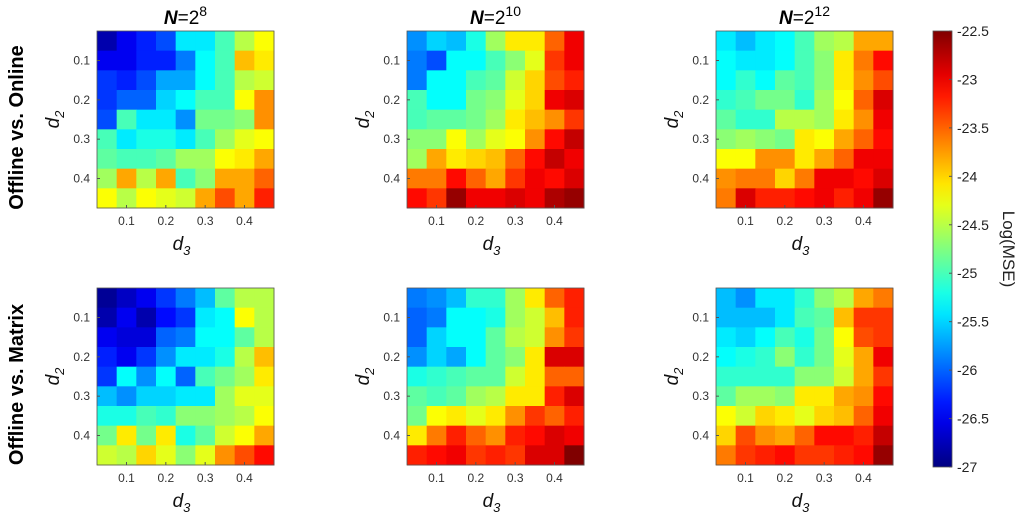 This screenshot has height=518, width=1024. Describe the element at coordinates (967, 79) in the screenshot. I see `colorbar-tick-label: -23` at that location.